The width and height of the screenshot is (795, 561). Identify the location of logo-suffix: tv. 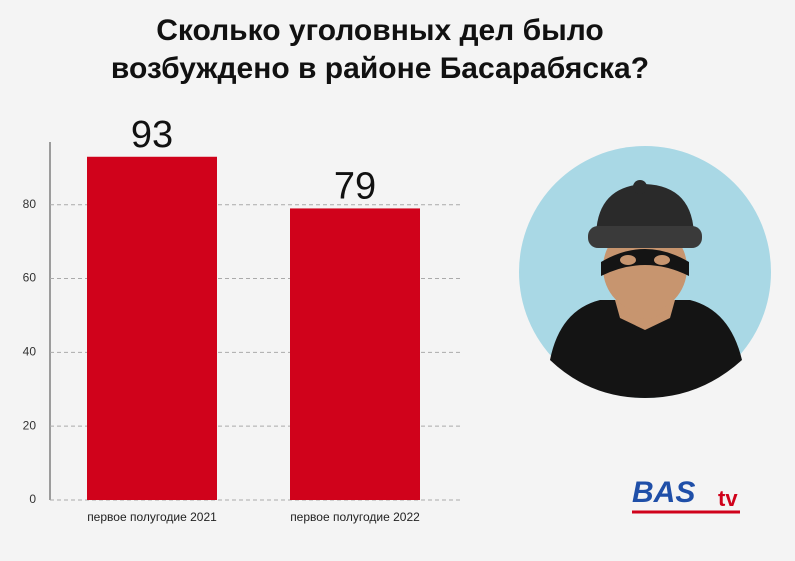
(728, 498).